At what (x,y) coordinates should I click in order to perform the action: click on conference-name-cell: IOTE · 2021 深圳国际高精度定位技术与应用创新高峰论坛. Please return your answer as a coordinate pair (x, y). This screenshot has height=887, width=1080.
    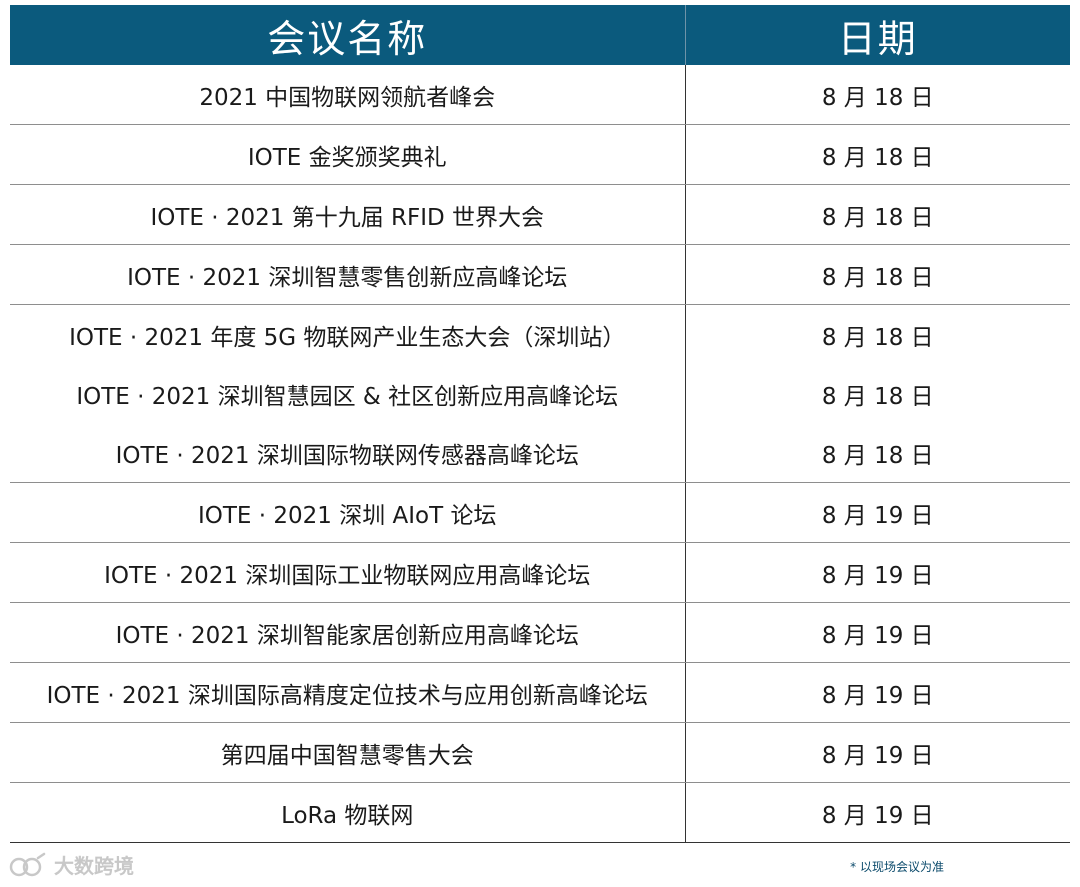
    Looking at the image, I should click on (348, 692).